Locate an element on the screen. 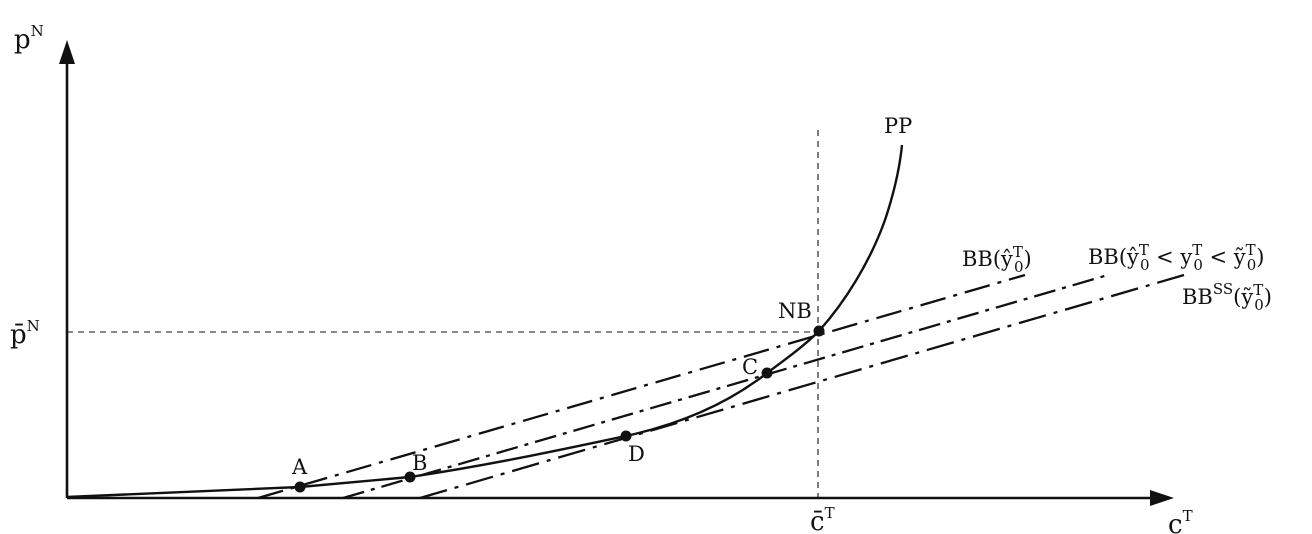 The image size is (1312, 534). point-b is located at coordinates (410, 477).